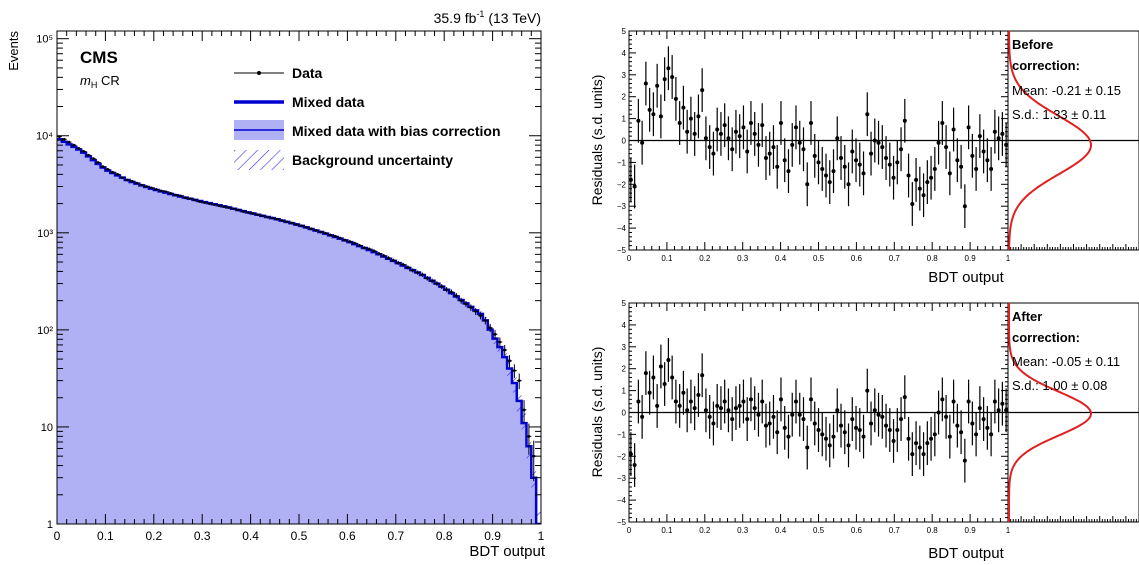  I want to click on lumi-exponent: -1, so click(480, 14).